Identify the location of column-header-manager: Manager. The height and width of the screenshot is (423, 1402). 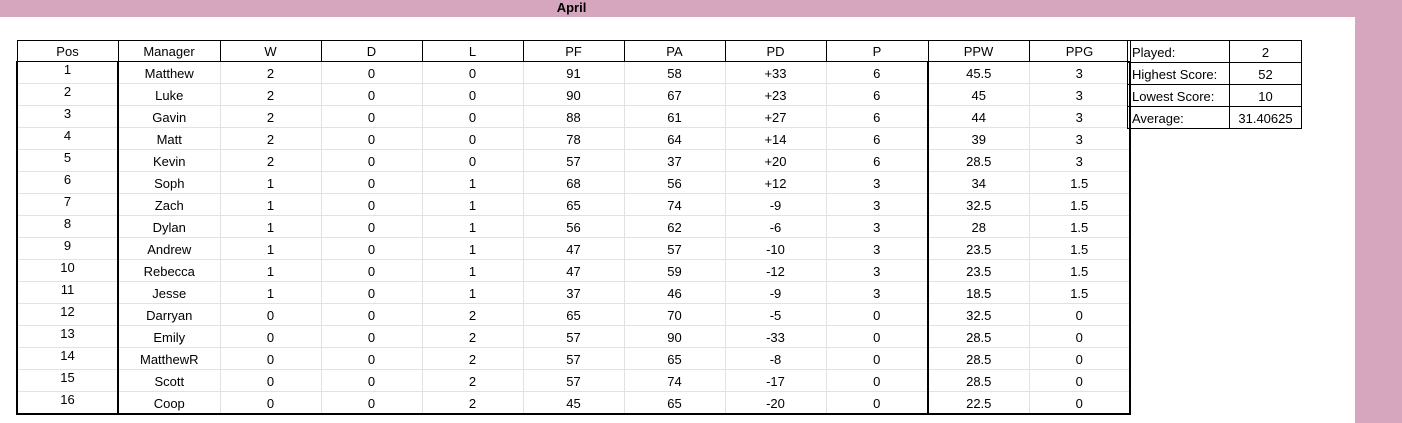
(169, 51).